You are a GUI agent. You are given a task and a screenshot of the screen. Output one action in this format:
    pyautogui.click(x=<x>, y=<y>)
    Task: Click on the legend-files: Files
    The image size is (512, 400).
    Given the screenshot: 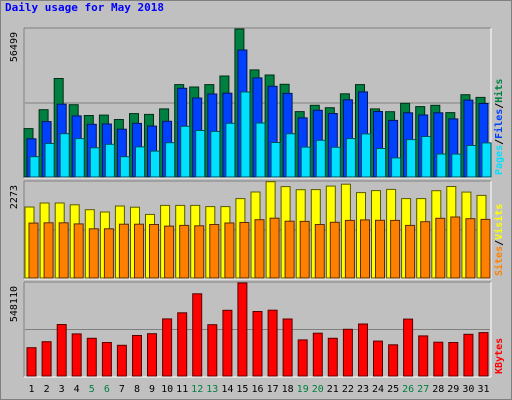 What is the action you would take?
    pyautogui.click(x=499, y=124)
    